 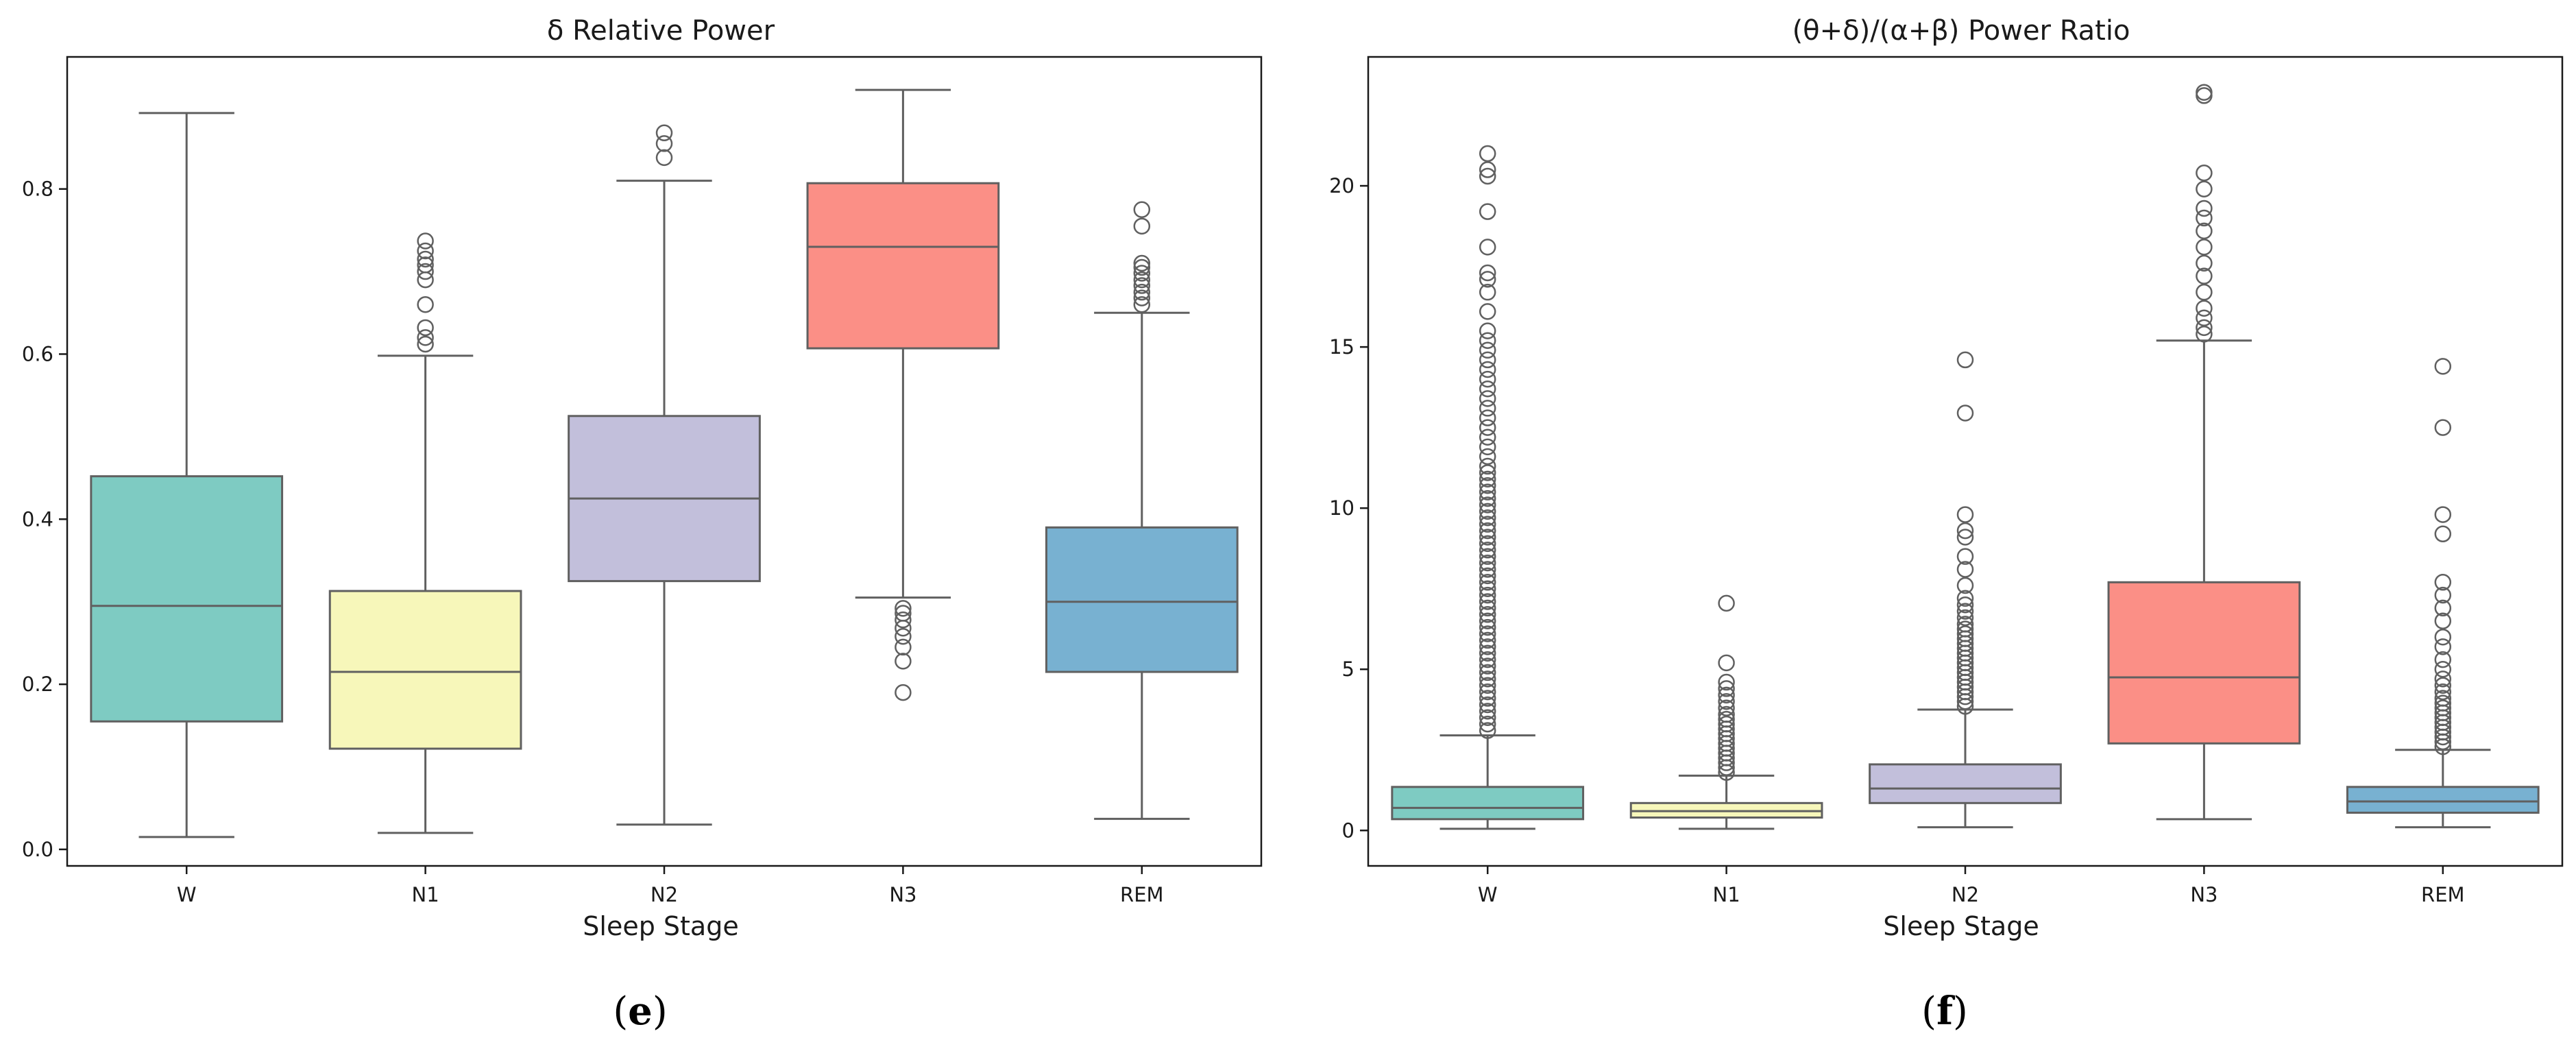 What do you see at coordinates (187, 894) in the screenshot?
I see `panel-e-x-tick-label: W` at bounding box center [187, 894].